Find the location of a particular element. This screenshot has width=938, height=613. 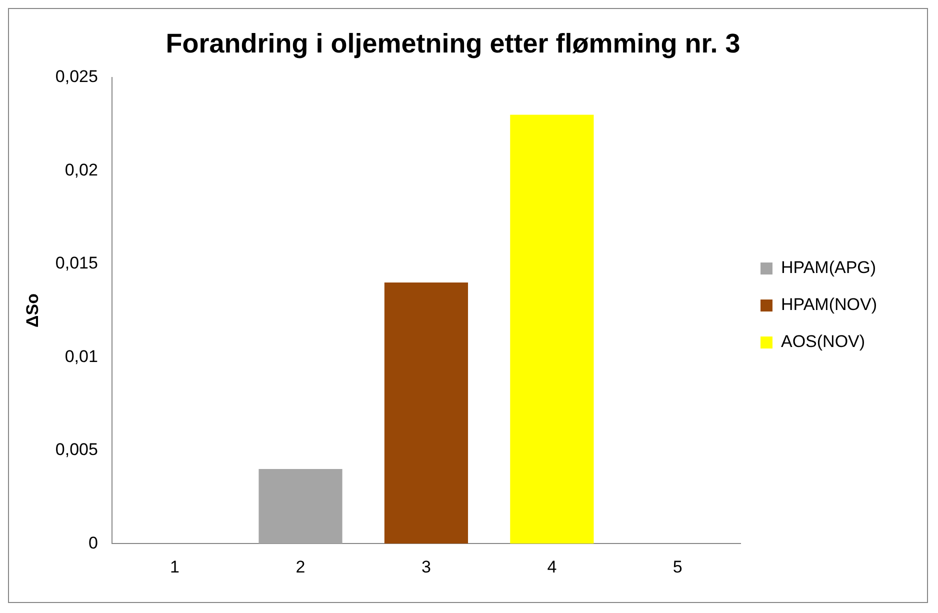

y-tick-label: 0,02 is located at coordinates (81, 170).